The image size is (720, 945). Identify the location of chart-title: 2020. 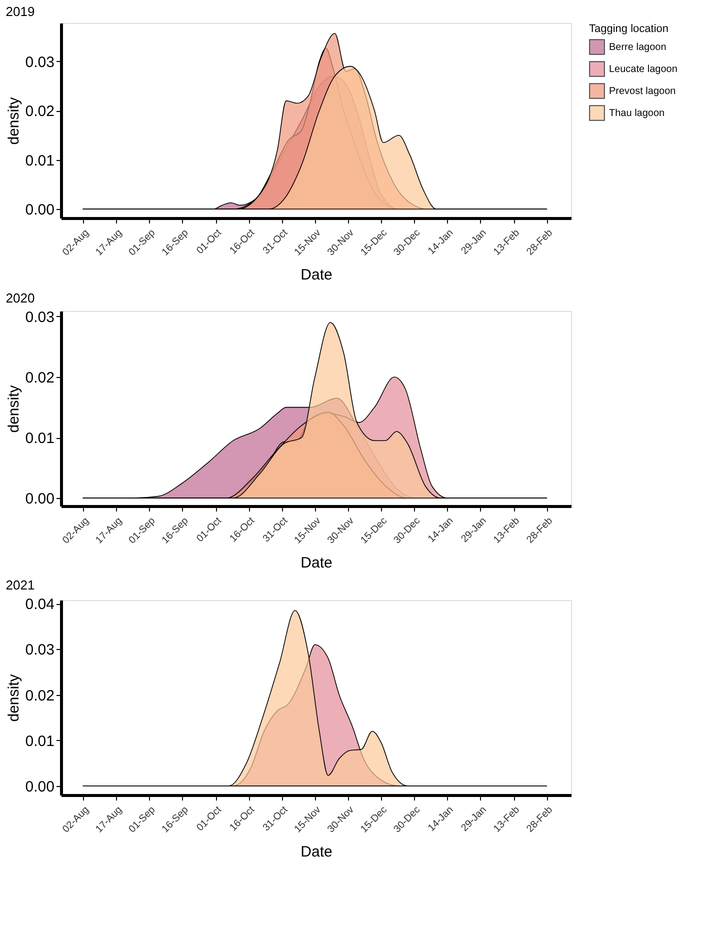
(20, 298).